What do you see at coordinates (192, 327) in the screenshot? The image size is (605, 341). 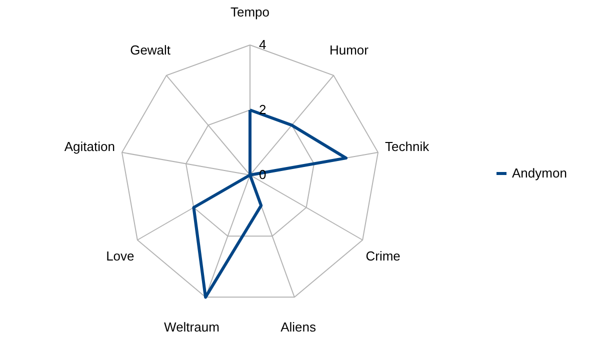 I see `spoke-label: Weltraum` at bounding box center [192, 327].